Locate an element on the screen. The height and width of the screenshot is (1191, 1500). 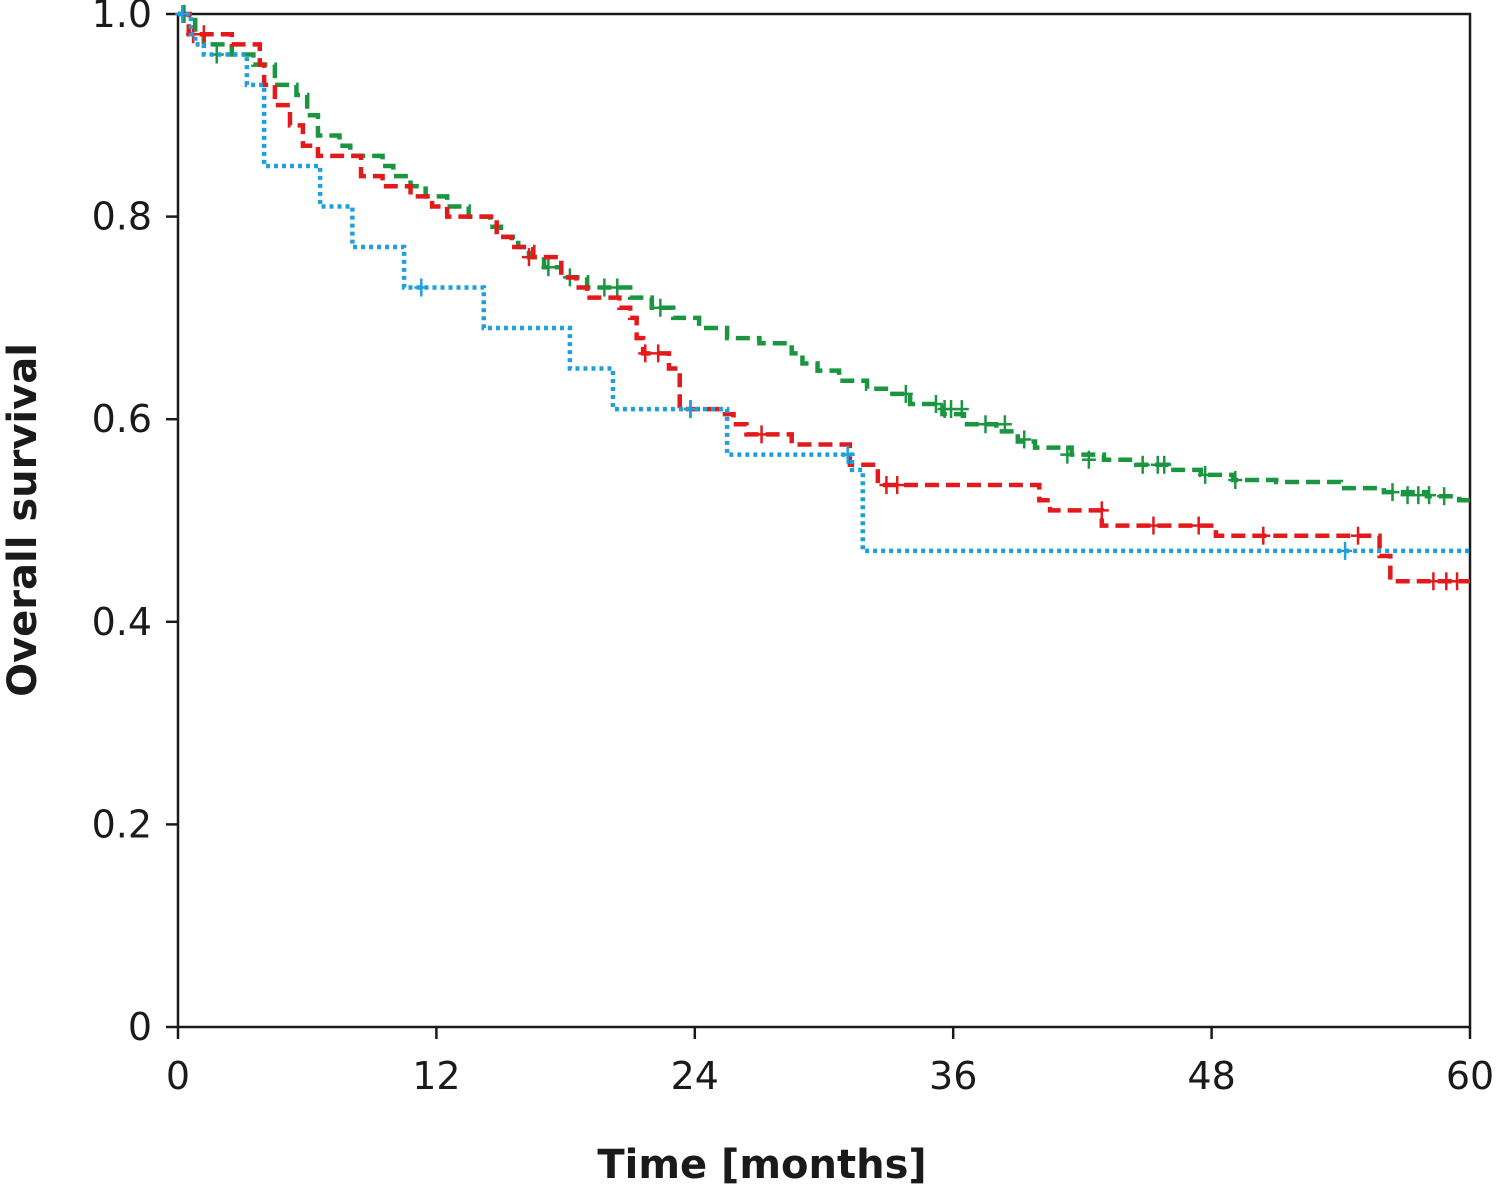
y-tick-label: 0.8 is located at coordinates (122, 217).